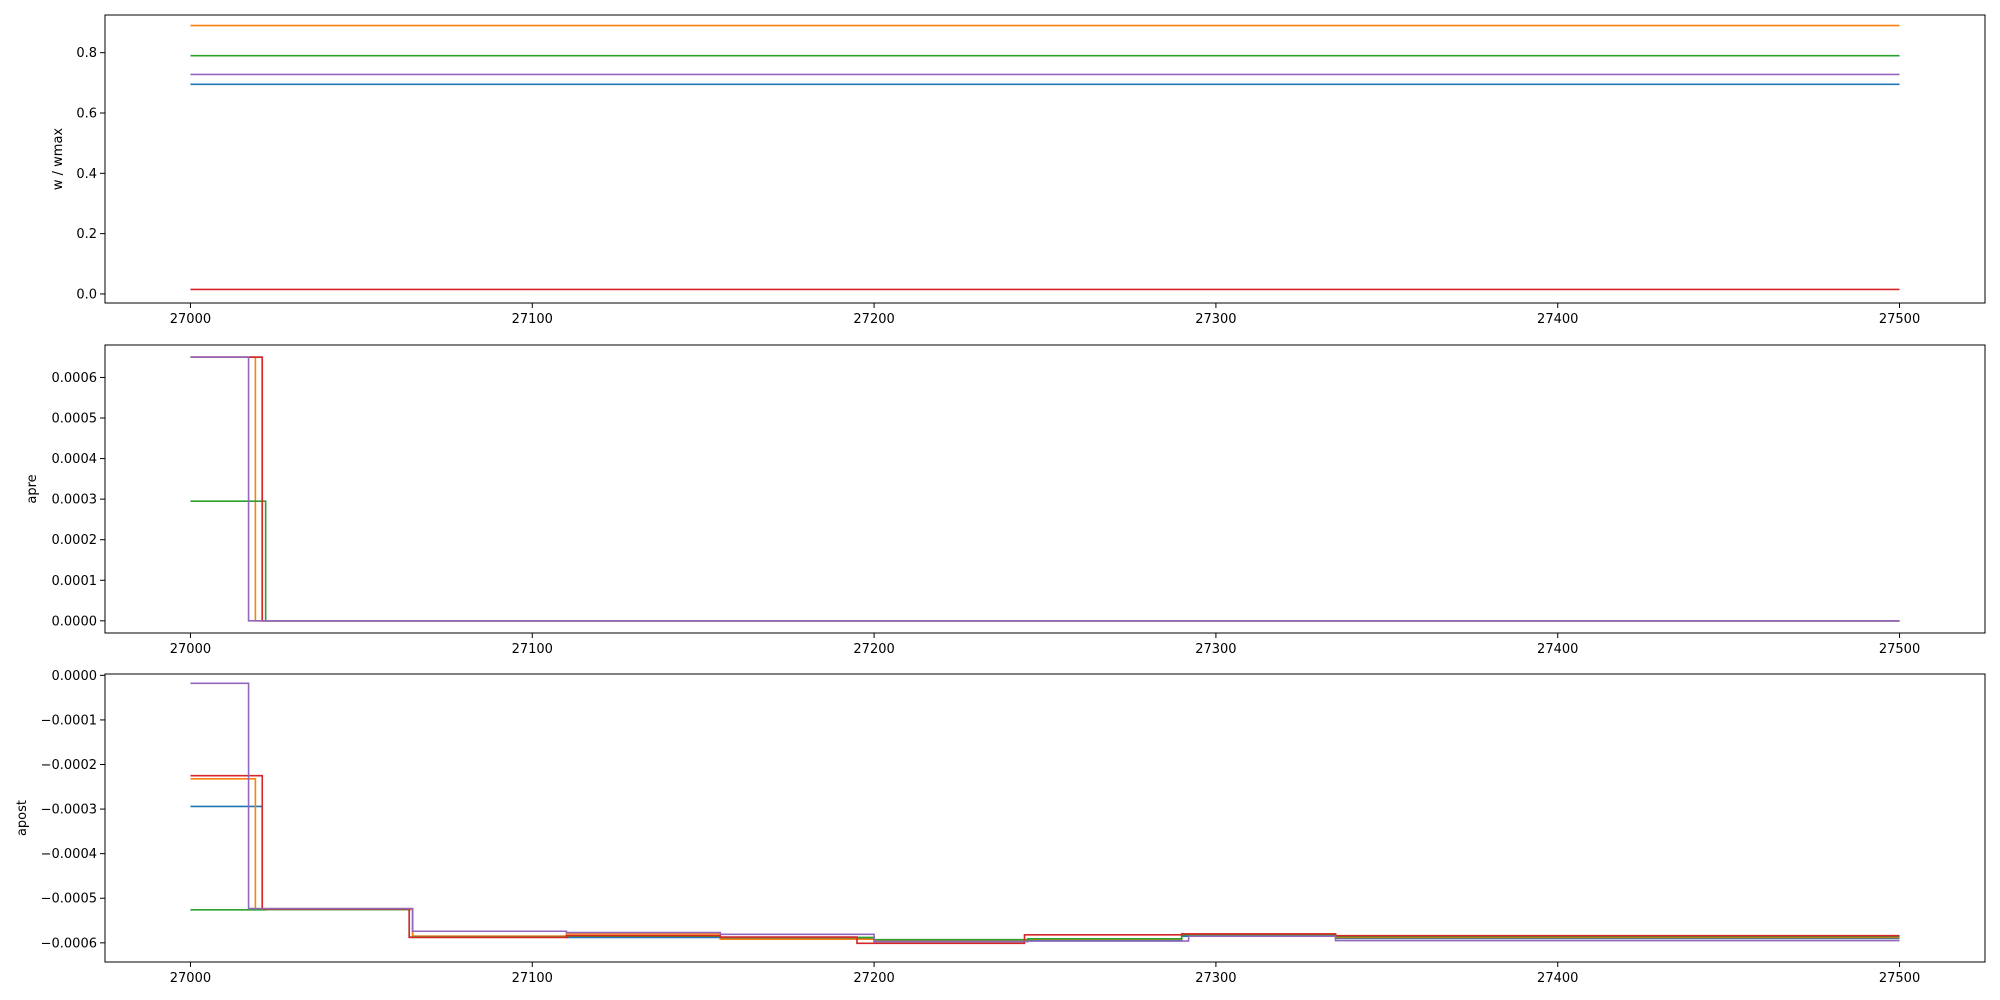  What do you see at coordinates (75, 459) in the screenshot?
I see `y-tick-label: 0.0004` at bounding box center [75, 459].